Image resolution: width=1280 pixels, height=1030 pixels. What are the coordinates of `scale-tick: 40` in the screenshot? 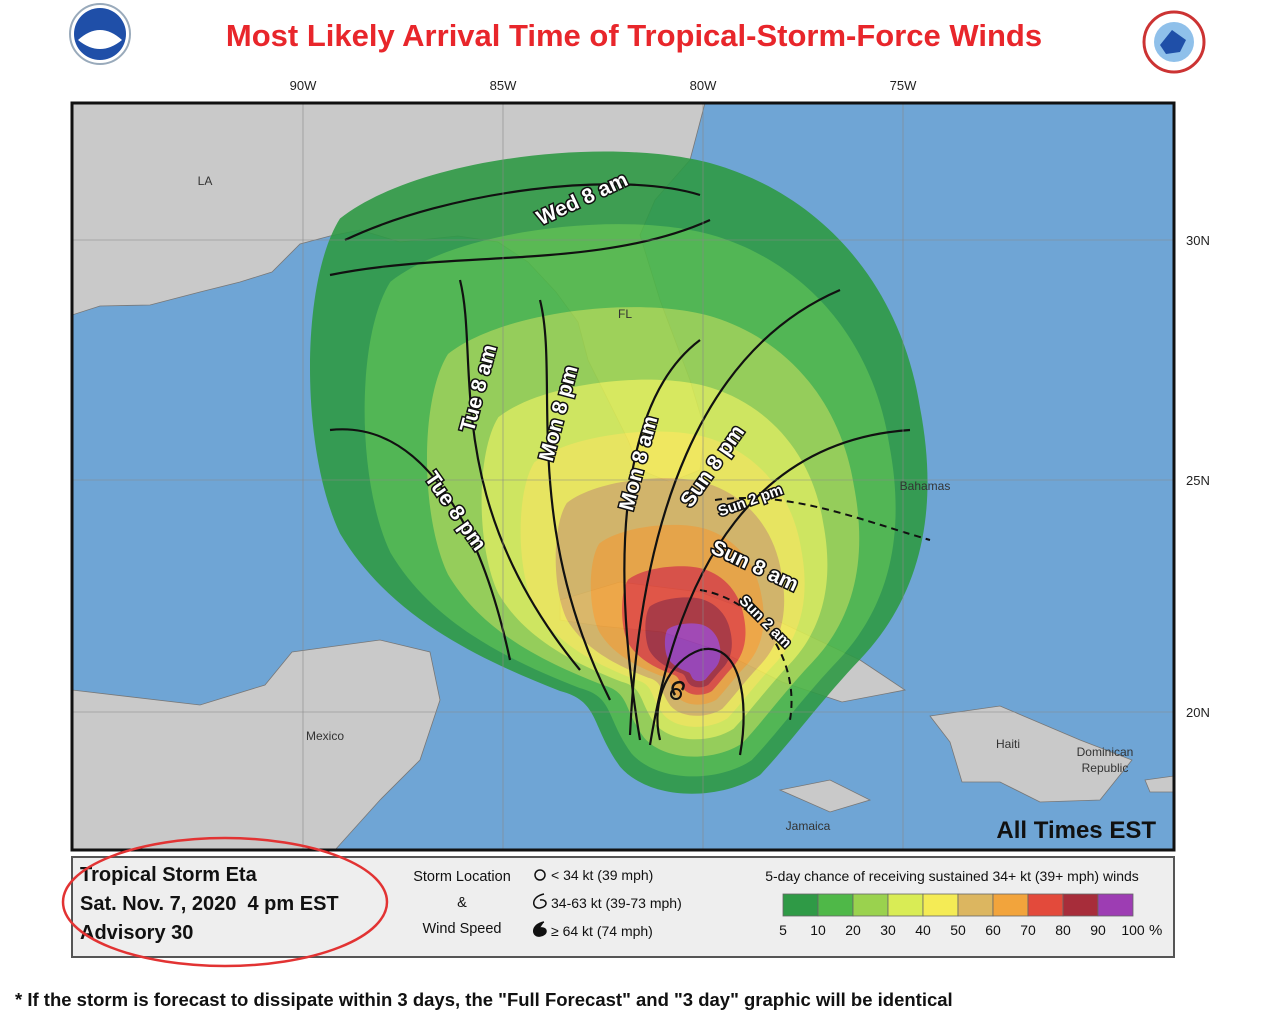 It's located at (923, 930).